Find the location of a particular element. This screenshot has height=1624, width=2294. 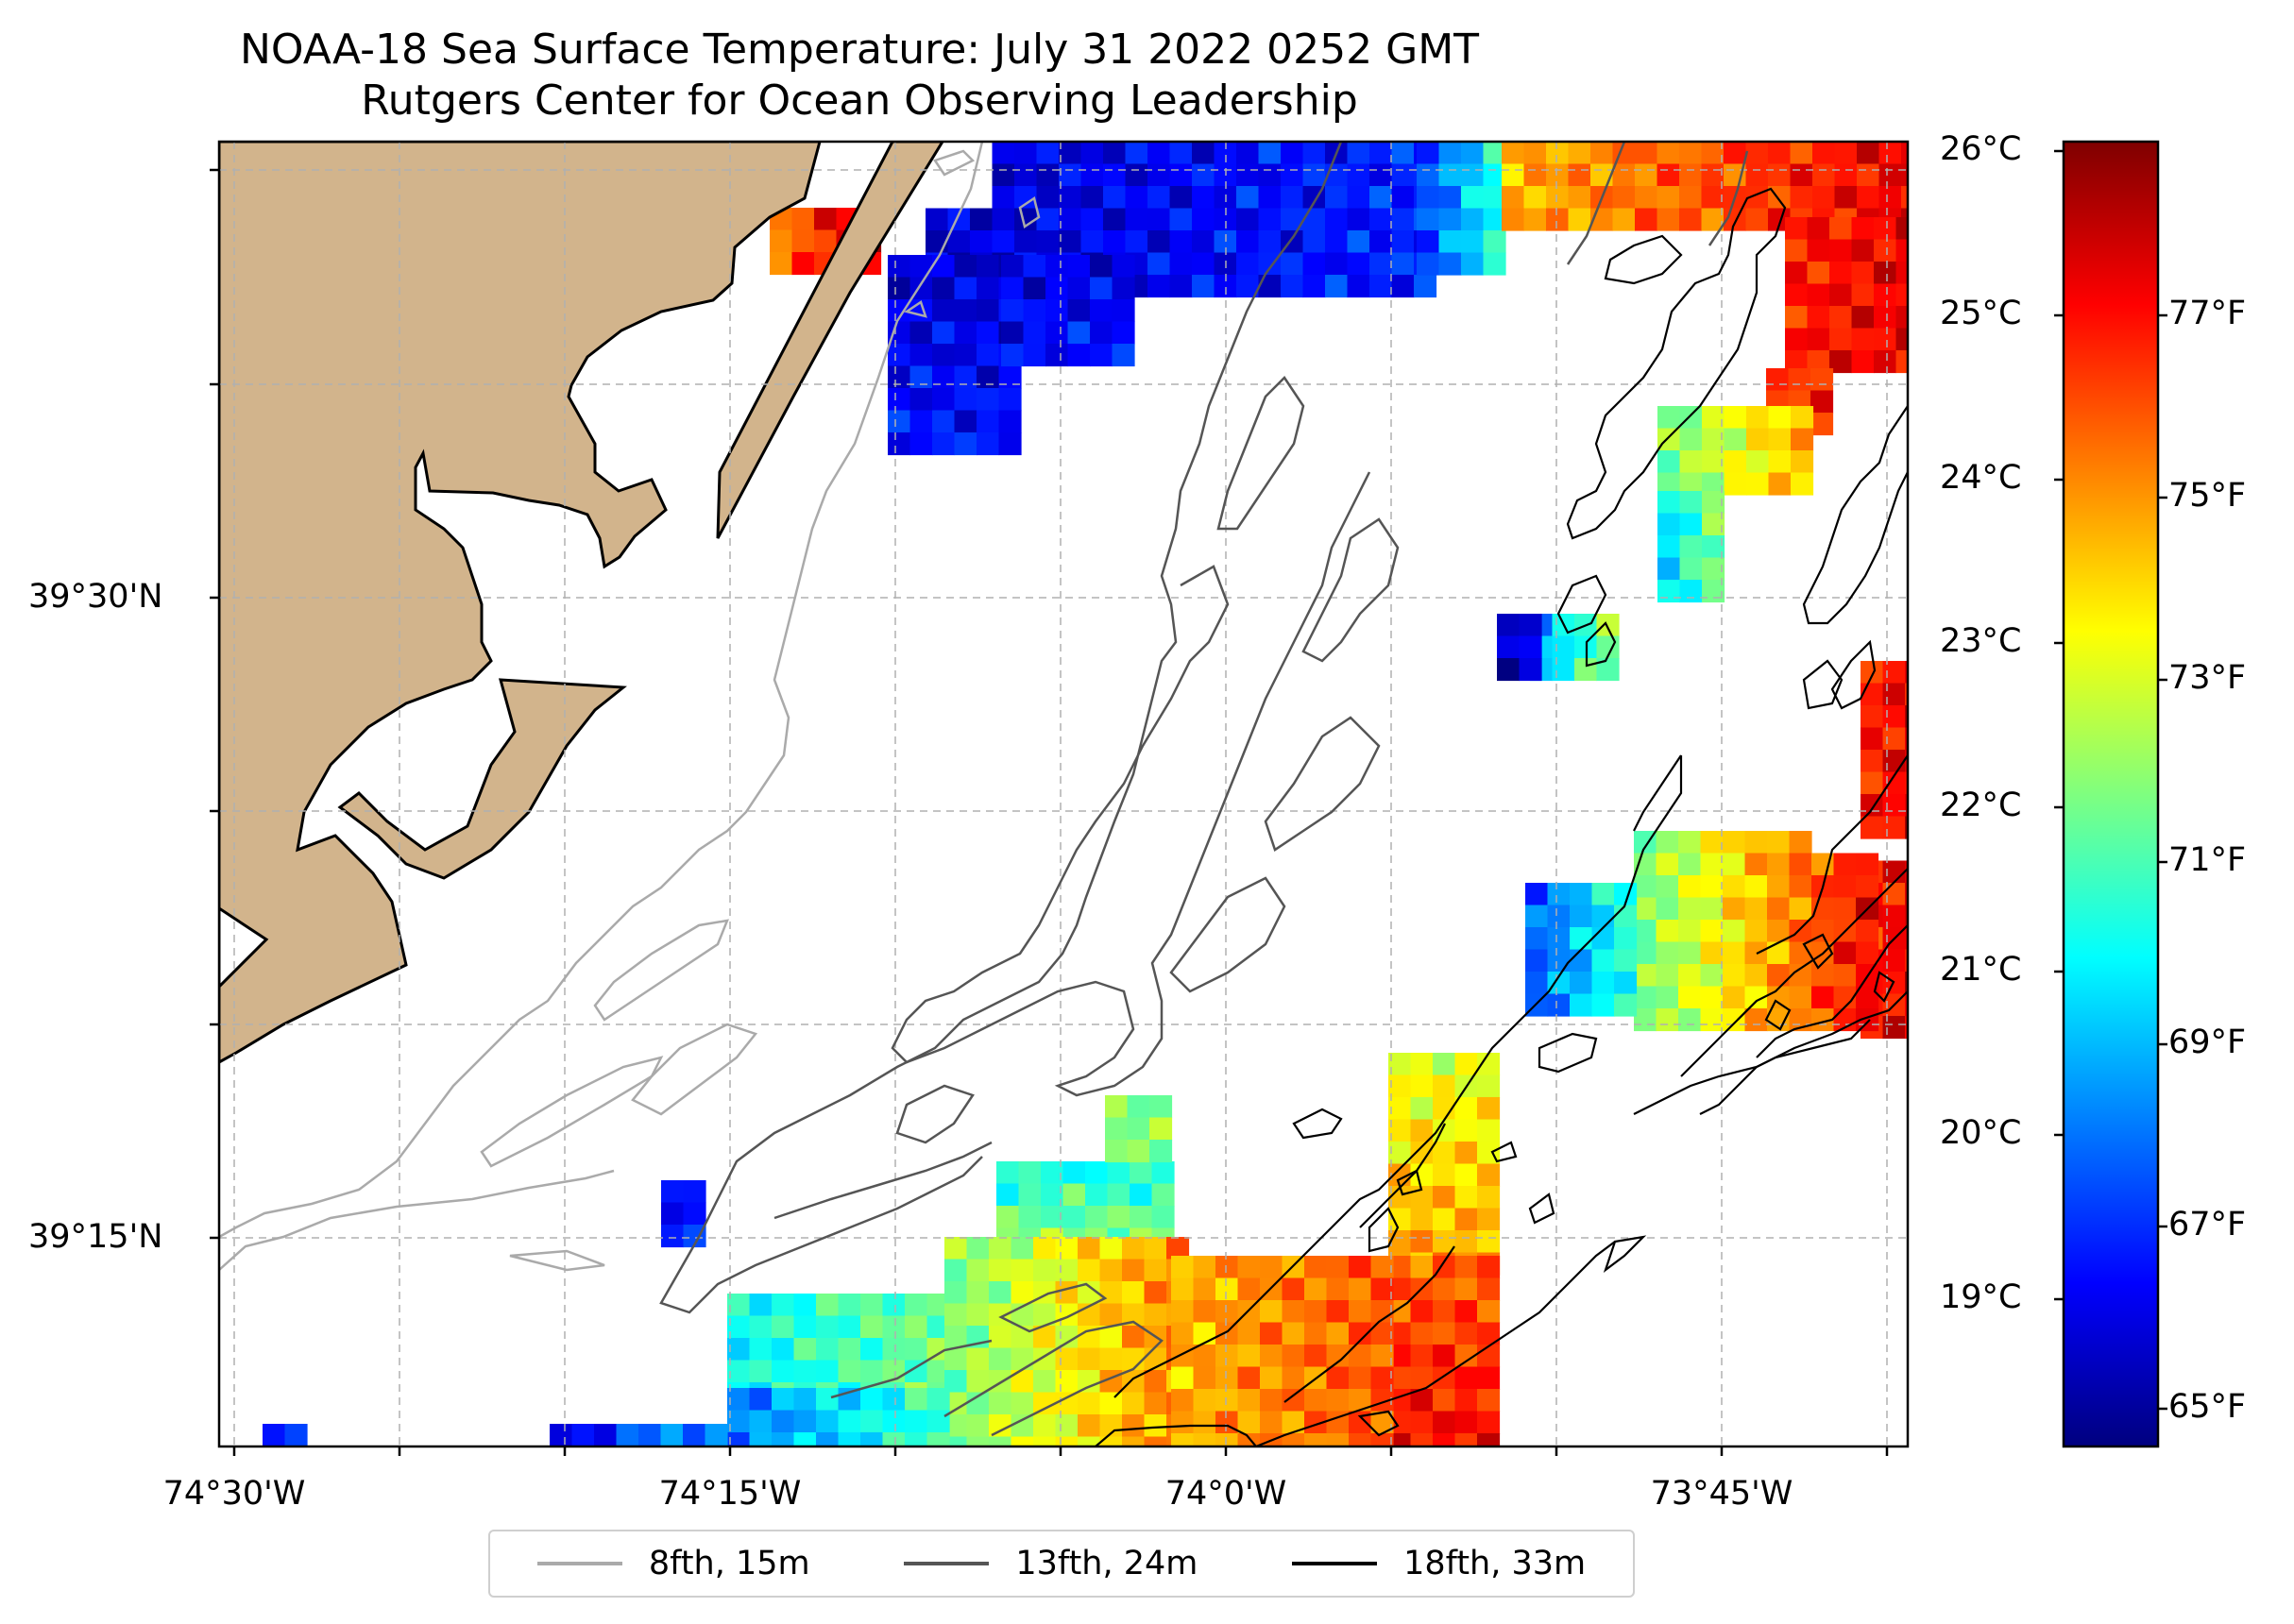

lon-label-74-30: 74°30'W is located at coordinates (234, 1494).